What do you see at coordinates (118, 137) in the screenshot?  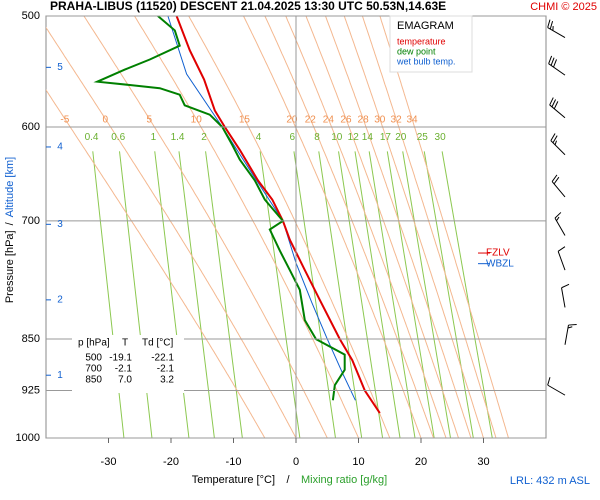 I see `mixing-ratio-label: 0.6` at bounding box center [118, 137].